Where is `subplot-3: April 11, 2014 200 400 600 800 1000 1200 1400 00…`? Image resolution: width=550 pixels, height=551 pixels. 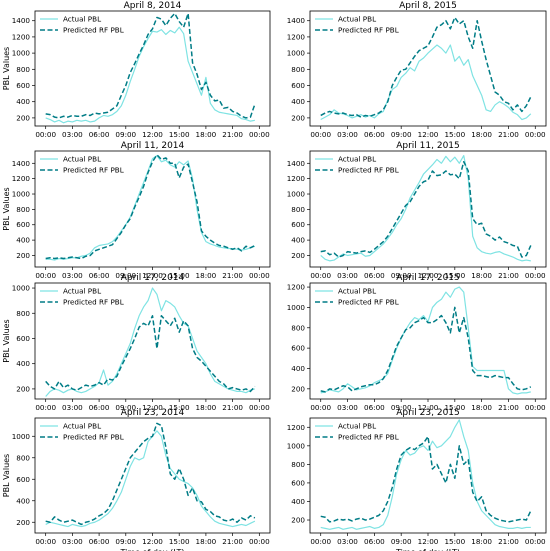 subplot-3: April 11, 2014 200 400 600 800 1000 1200 1400 00… is located at coordinates (136, 210).